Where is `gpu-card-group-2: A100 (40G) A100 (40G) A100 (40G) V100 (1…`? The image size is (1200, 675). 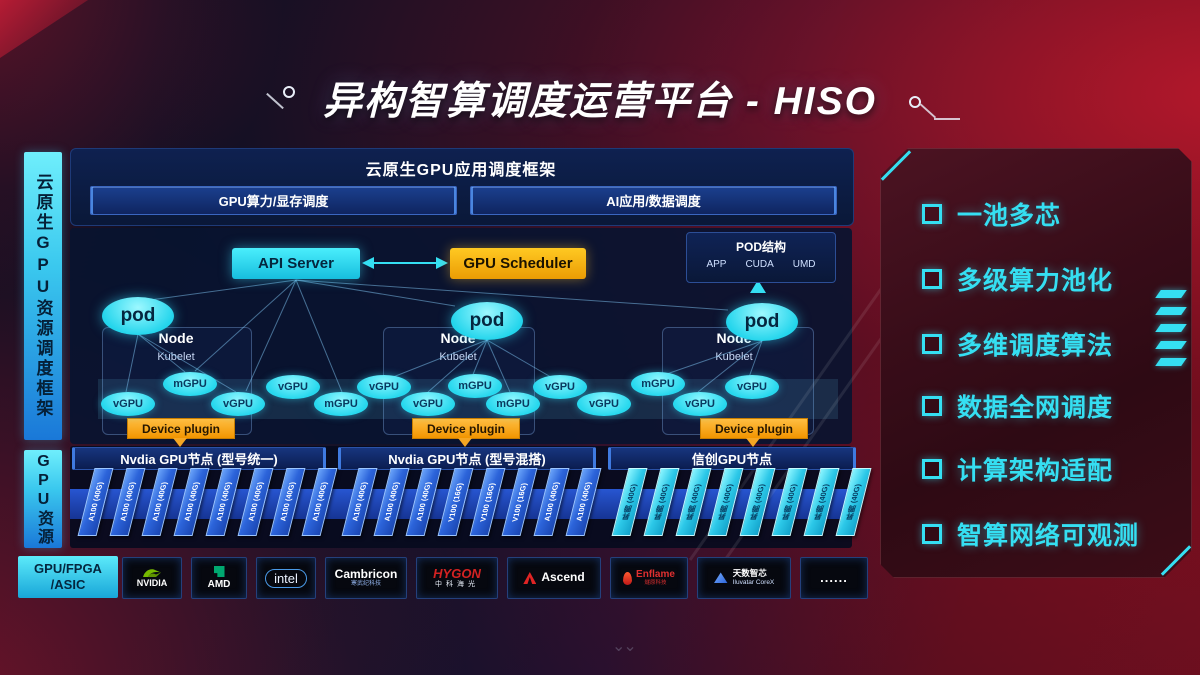
gpu-card-group-2: A100 (40G) A100 (40G) A100 (40G) V100 (1… is located at coordinates (471, 502).